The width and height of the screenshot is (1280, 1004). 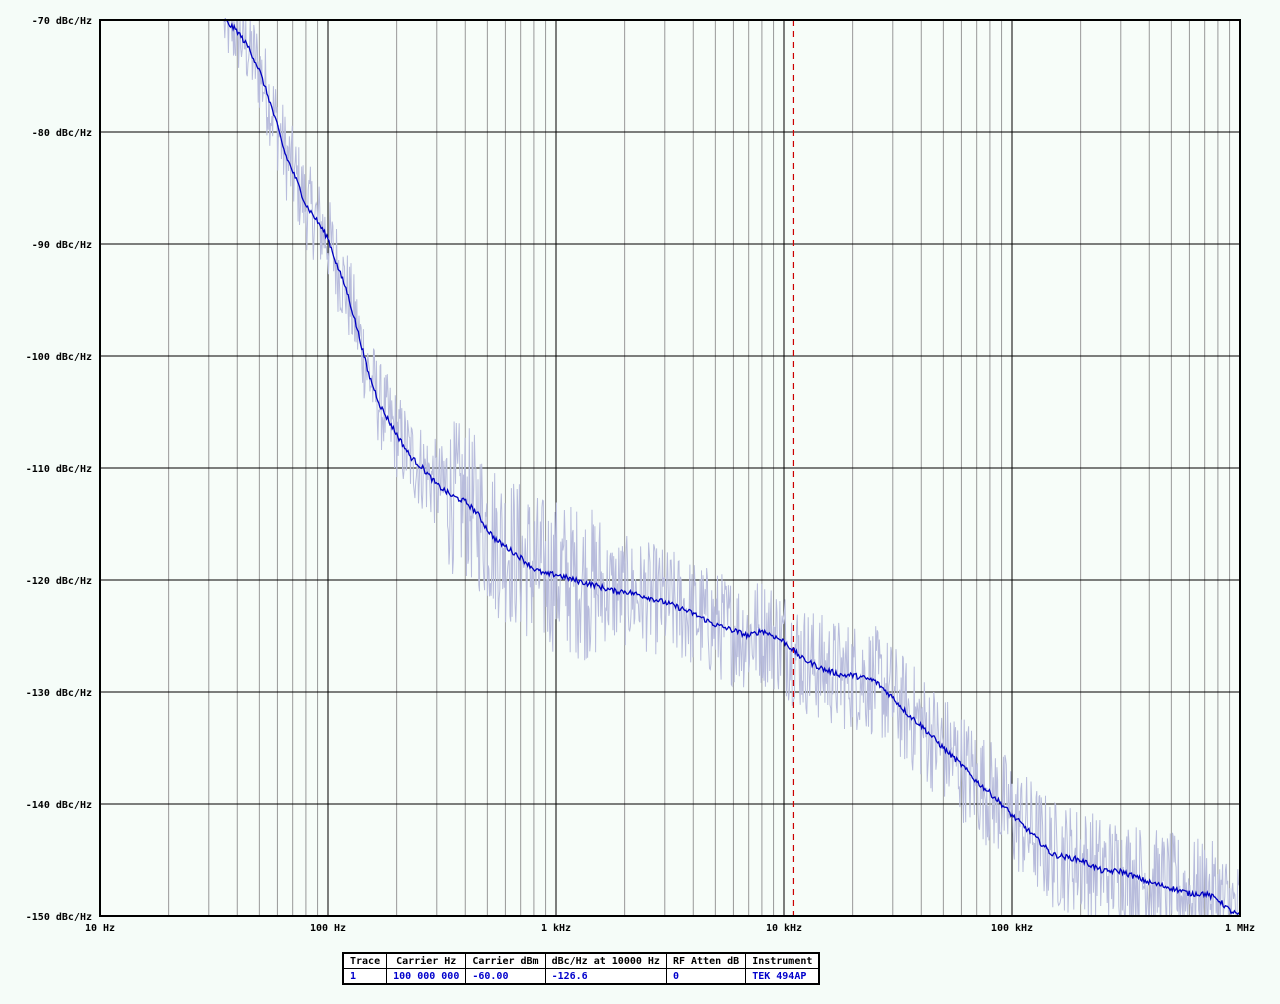 I want to click on header-rf-atten: RF Atten dB, so click(x=706, y=960).